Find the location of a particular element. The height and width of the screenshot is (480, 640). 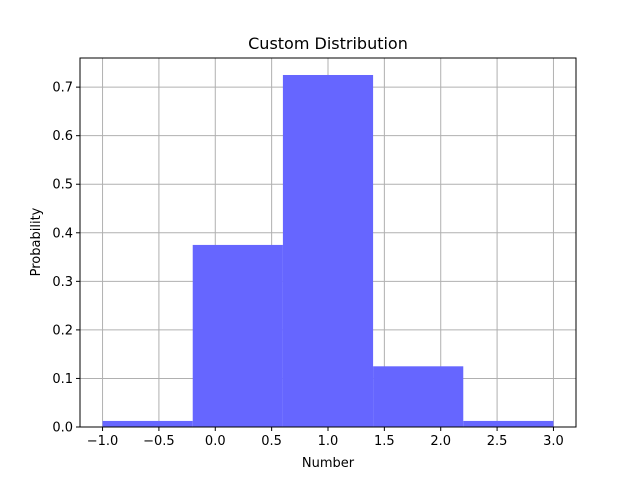

y-tick-label: 0.5 is located at coordinates (62, 185).